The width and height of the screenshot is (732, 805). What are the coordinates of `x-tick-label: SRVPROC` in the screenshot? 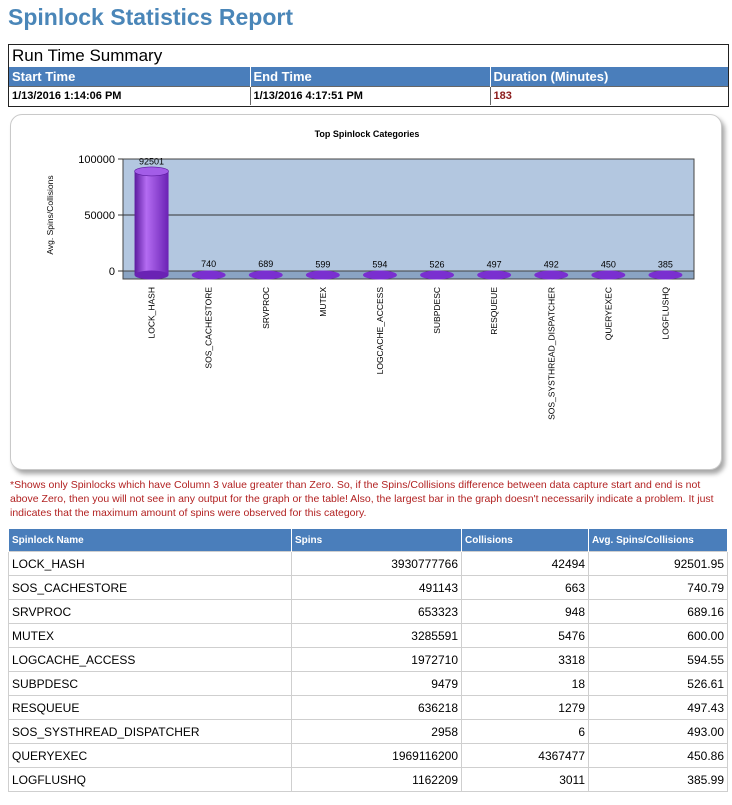 It's located at (266, 308).